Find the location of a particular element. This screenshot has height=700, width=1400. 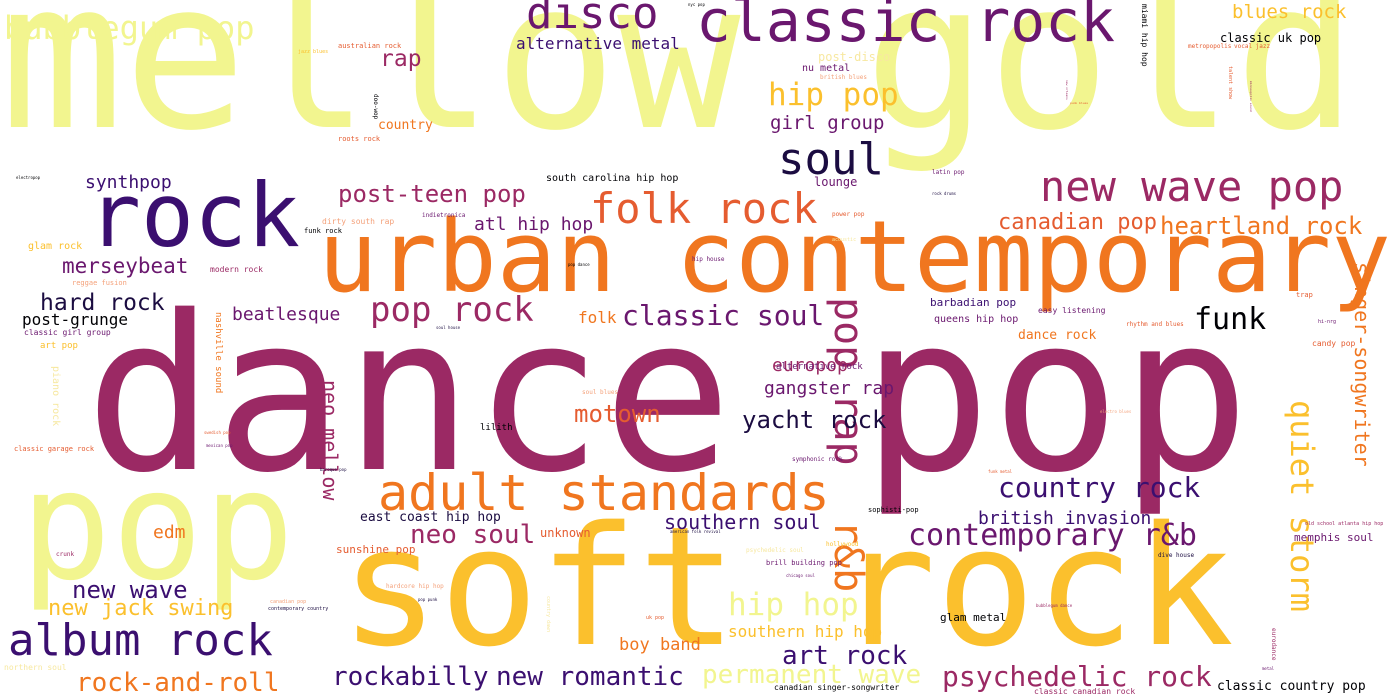

cloud-word: roots rock is located at coordinates (359, 139).